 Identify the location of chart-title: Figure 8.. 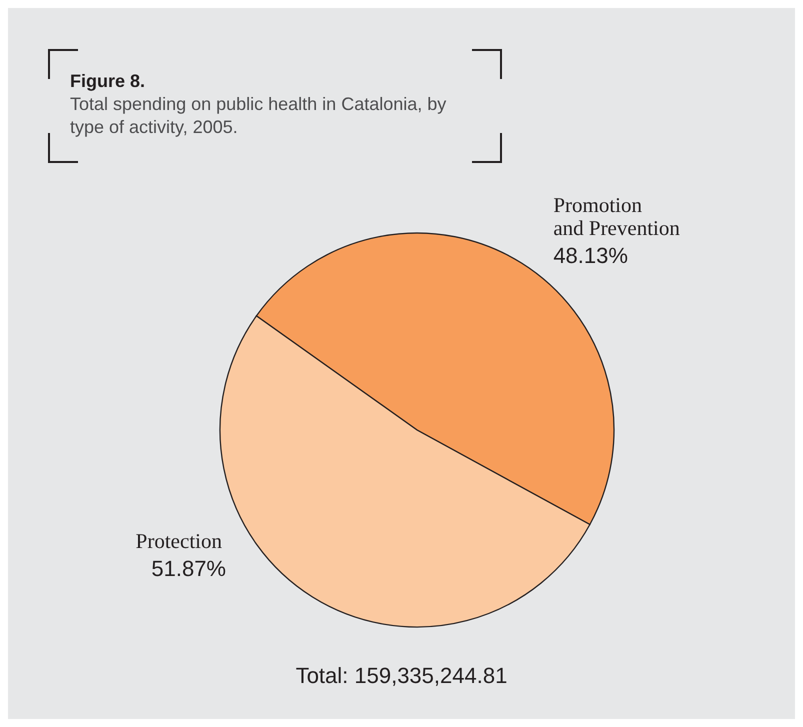
(108, 81).